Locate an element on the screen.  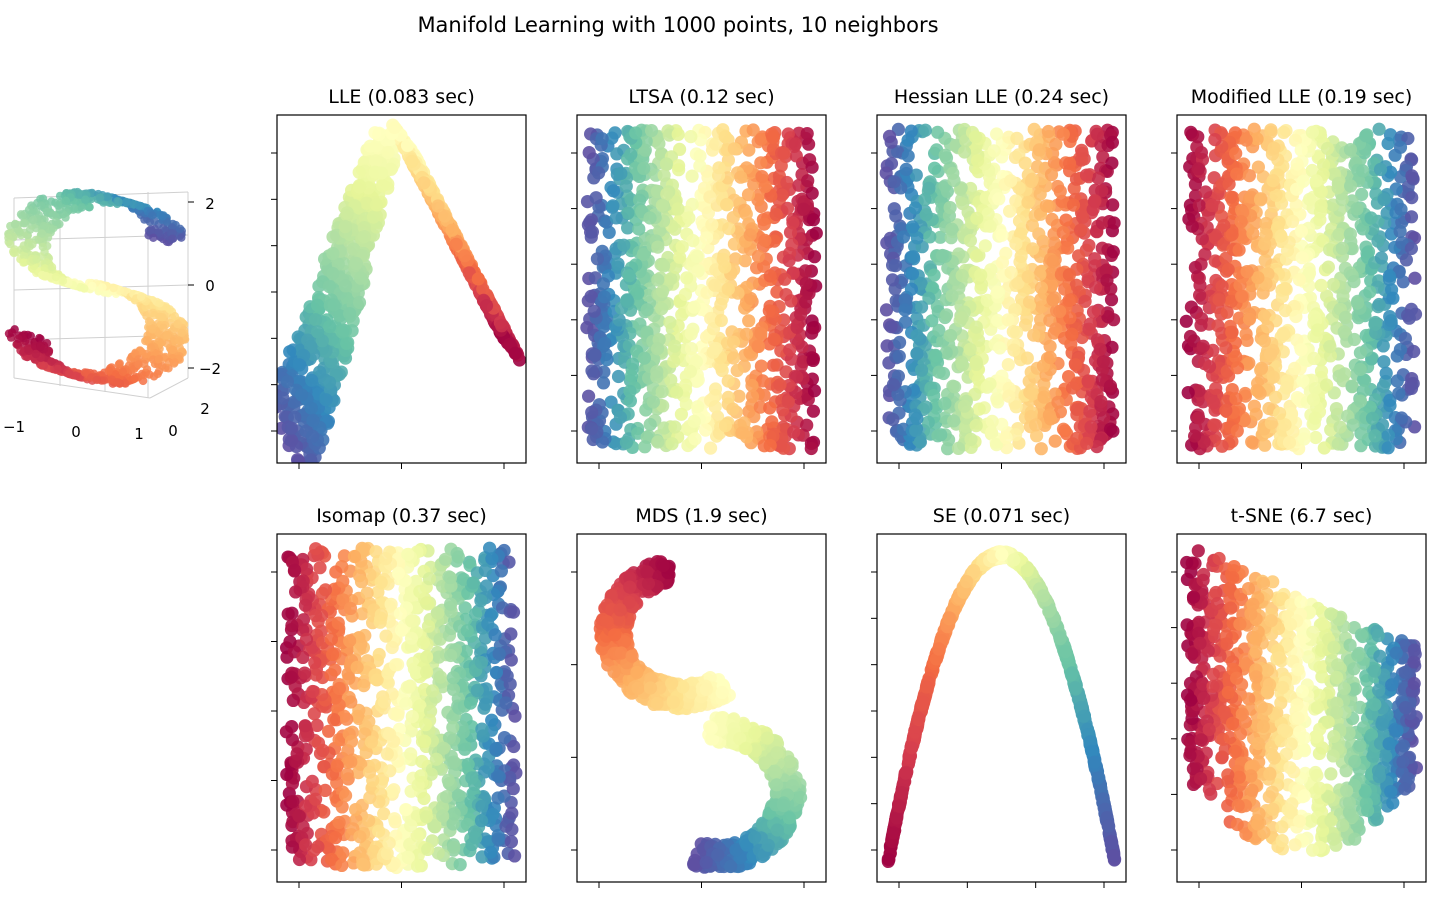
grid-line is located at coordinates (82, 388).